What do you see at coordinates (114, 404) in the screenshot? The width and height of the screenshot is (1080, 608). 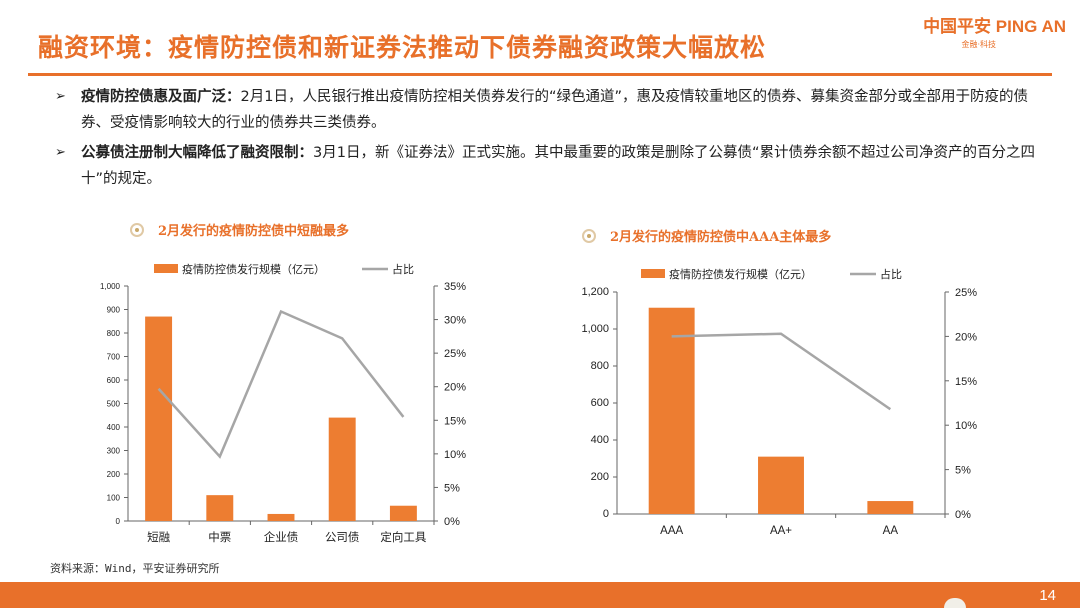 I see `left-tick-label: 500` at bounding box center [114, 404].